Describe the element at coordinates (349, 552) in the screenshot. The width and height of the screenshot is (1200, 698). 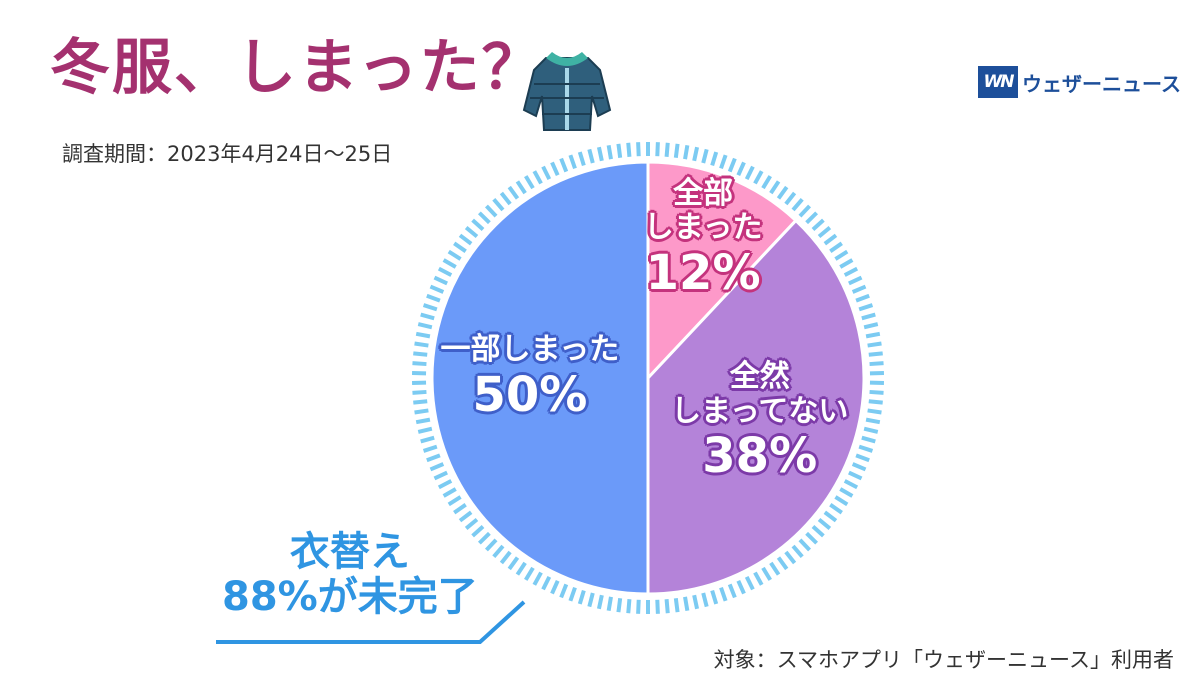
I see `callout-line1: 衣替え` at that location.